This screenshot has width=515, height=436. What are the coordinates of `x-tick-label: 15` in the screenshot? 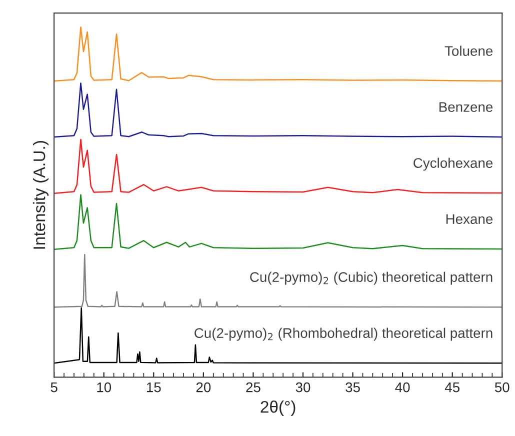 It's located at (153, 387).